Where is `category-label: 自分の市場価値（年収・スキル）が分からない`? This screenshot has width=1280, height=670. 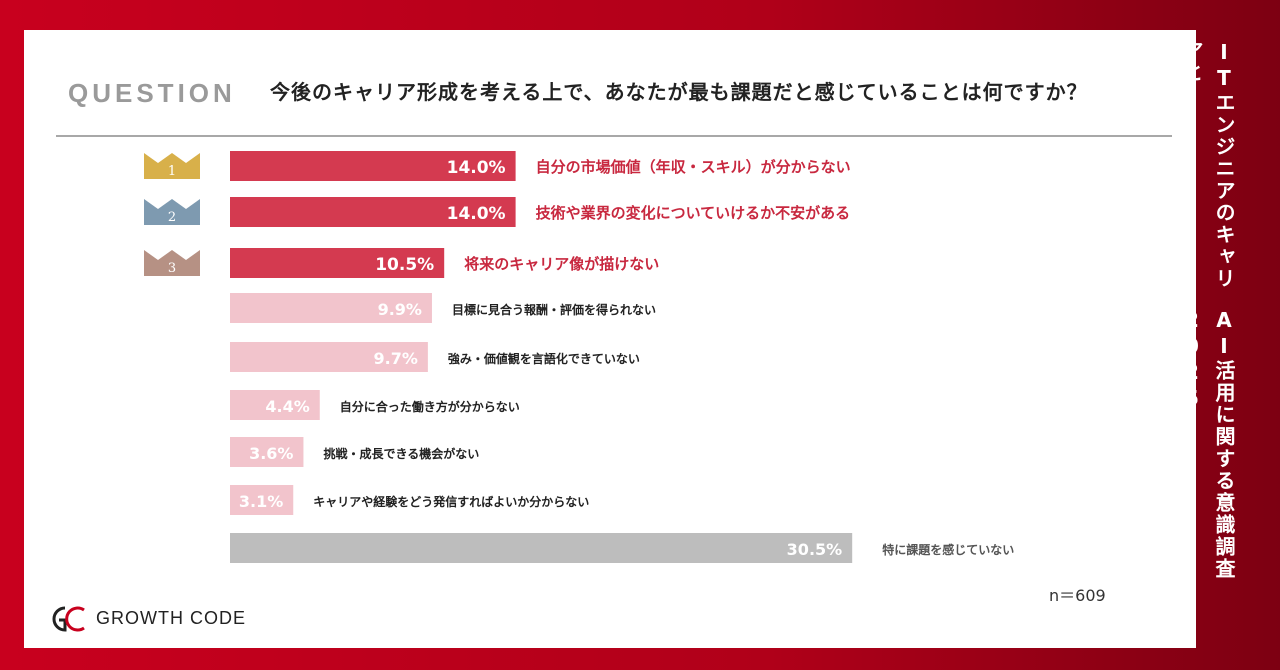 category-label: 自分の市場価値（年収・スキル）が分からない is located at coordinates (693, 167).